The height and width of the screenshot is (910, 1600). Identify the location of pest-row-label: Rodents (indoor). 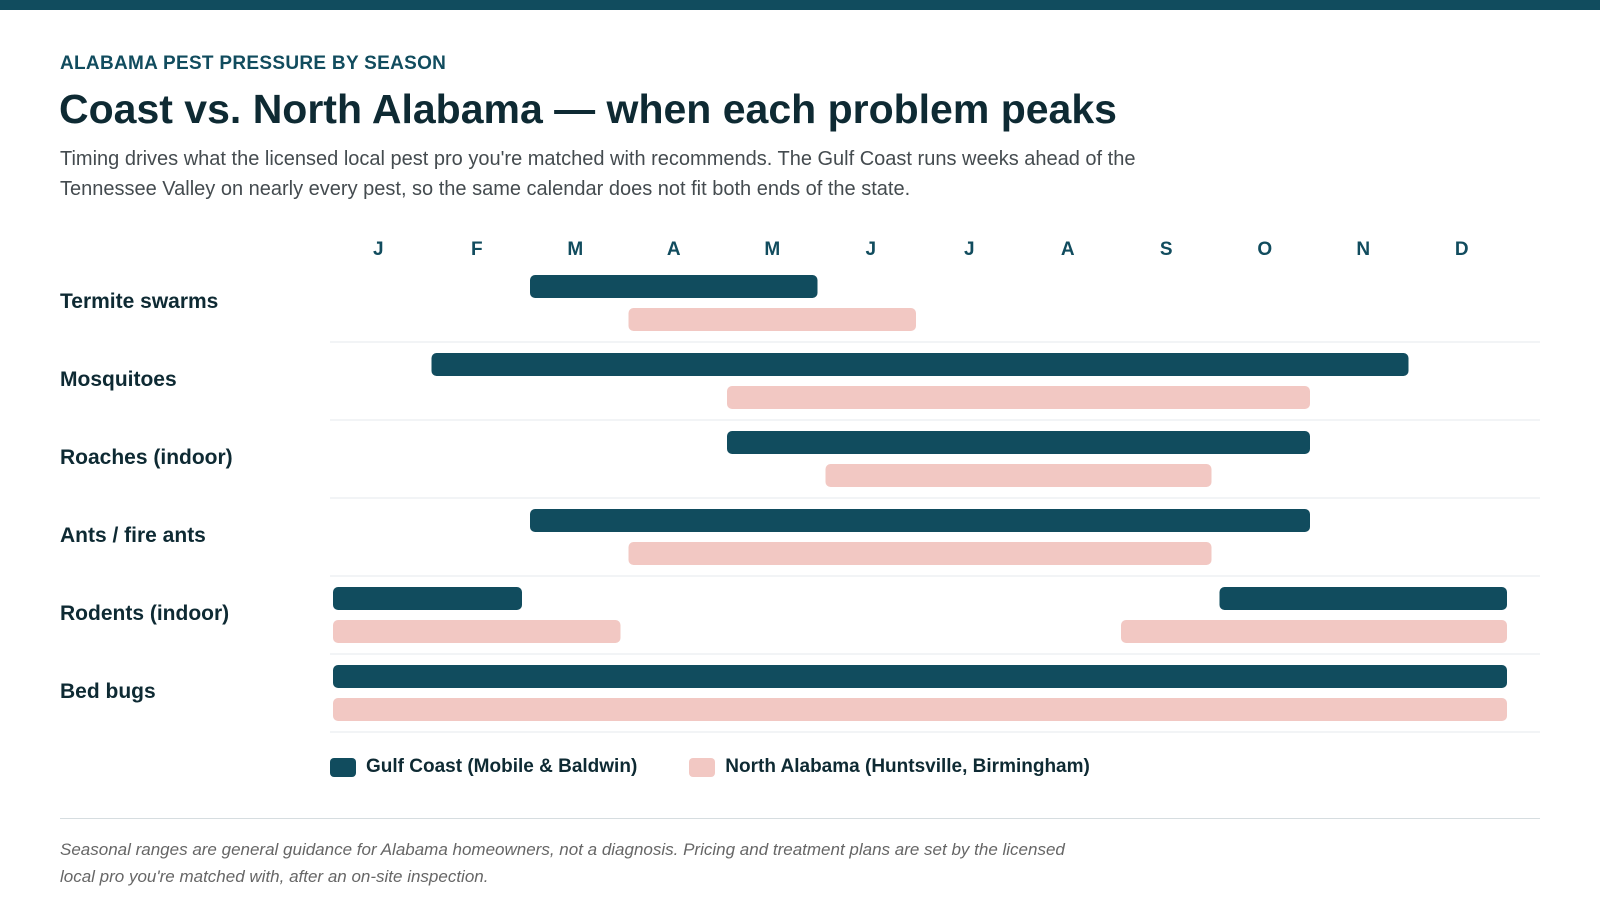
(144, 613).